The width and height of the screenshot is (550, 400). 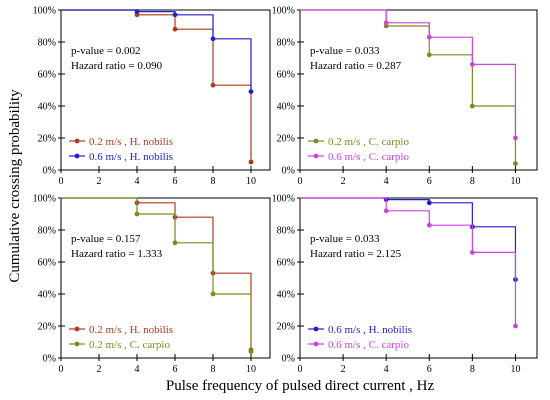 I want to click on y-axis-title: Cumulative crossing probability, so click(x=15, y=186).